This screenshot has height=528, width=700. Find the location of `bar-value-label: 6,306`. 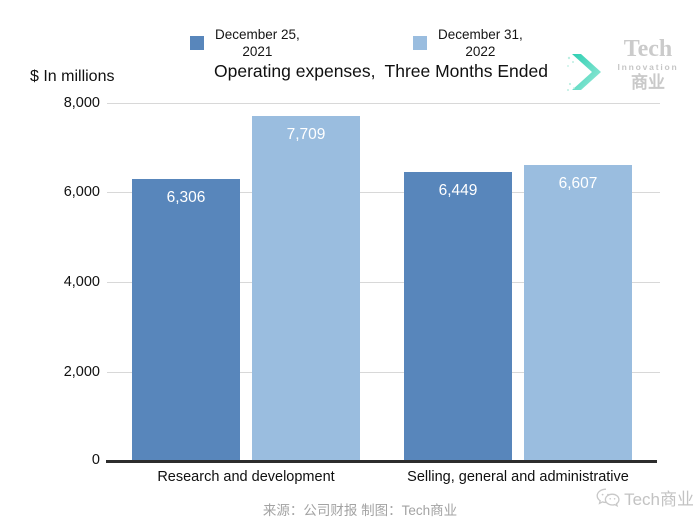

bar-value-label: 6,306 is located at coordinates (186, 197).